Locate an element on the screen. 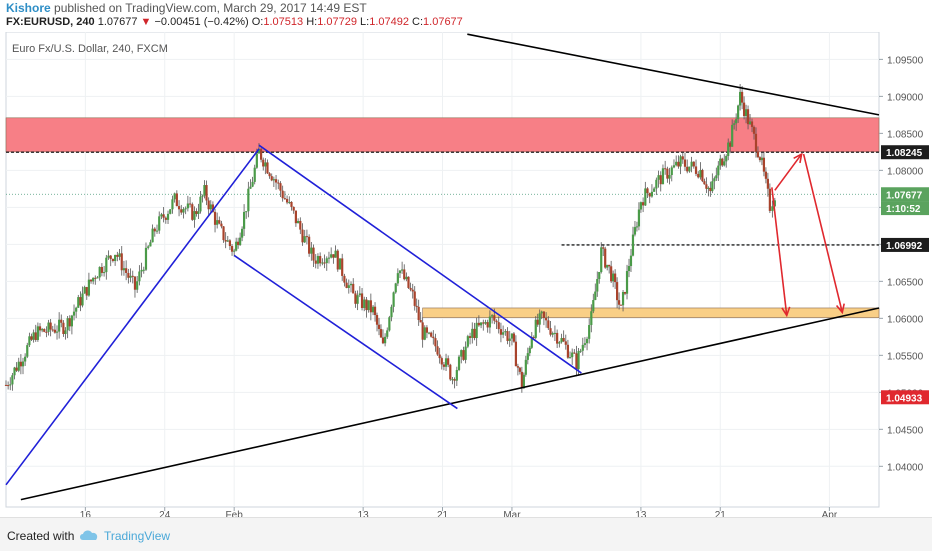 This screenshot has height=551, width=932. author-link: Kishore is located at coordinates (28, 8).